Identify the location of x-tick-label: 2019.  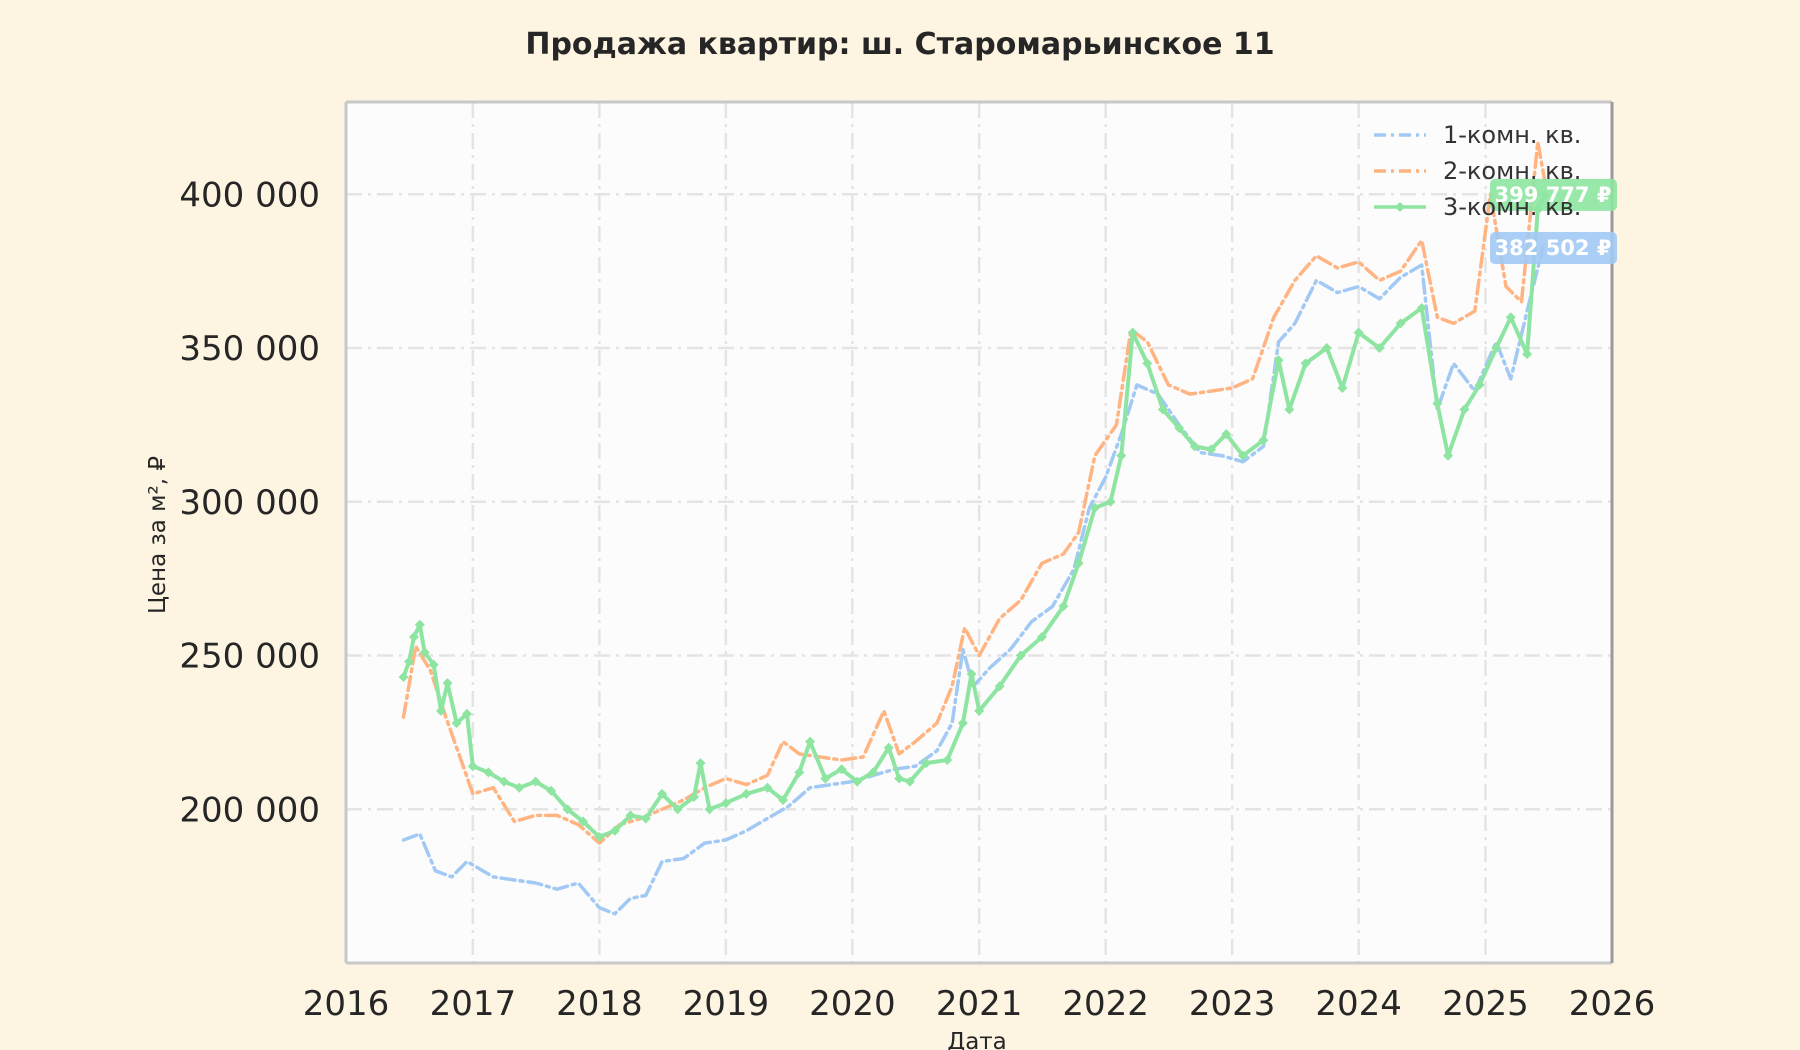
(726, 1004).